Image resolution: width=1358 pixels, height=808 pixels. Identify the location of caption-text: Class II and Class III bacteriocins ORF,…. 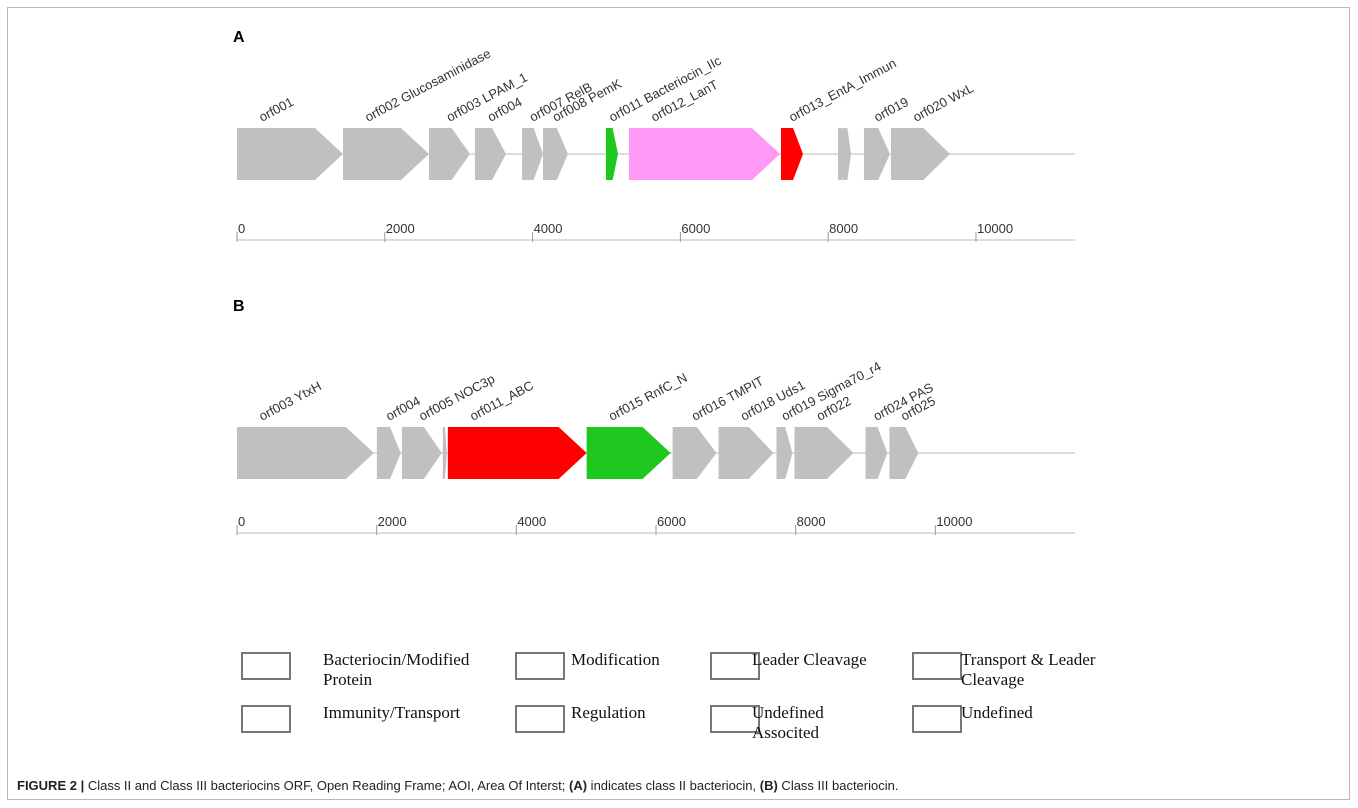
(327, 785).